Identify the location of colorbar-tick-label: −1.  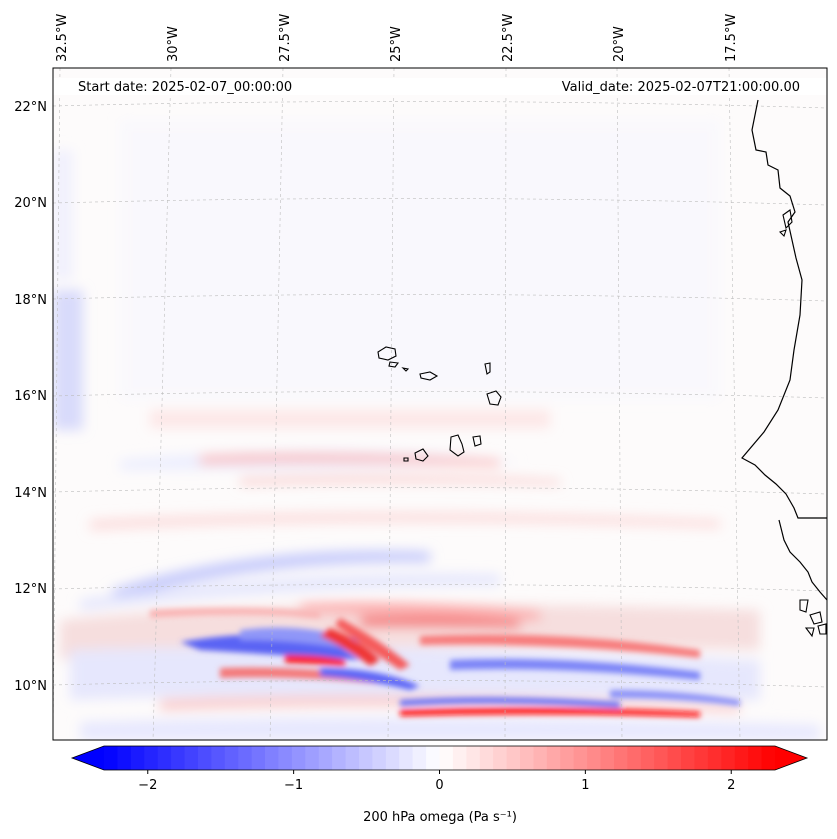
(293, 785).